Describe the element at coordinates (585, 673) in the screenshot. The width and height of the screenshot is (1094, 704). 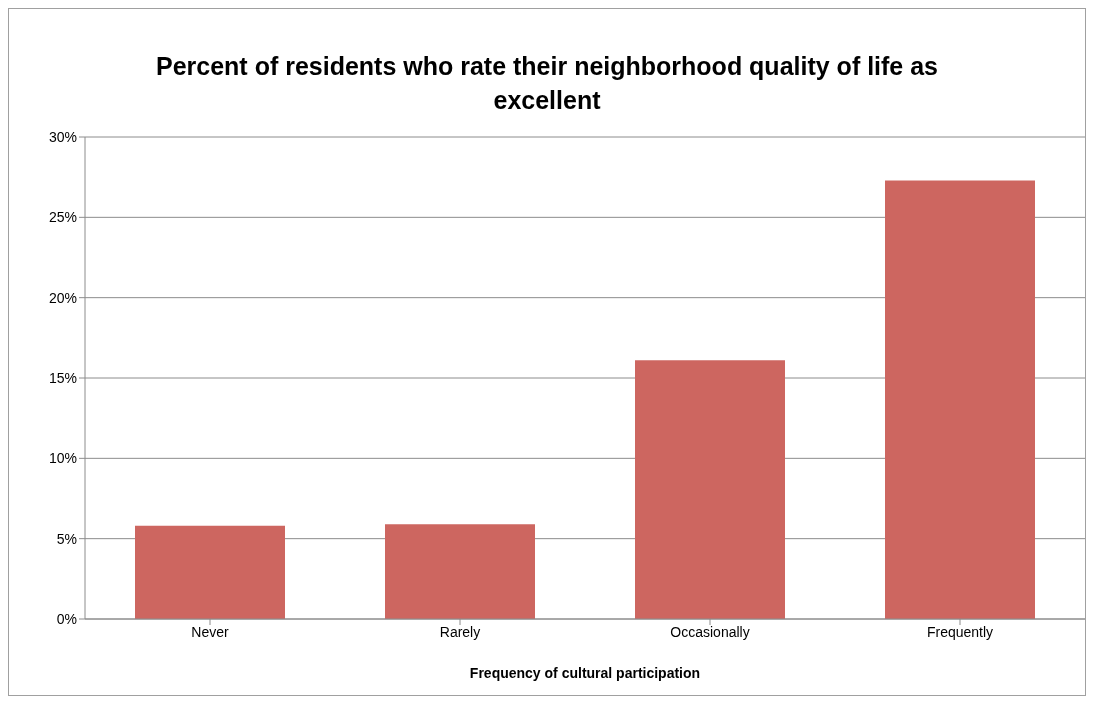
I see `x-axis-title: Frequency of cultural participation` at that location.